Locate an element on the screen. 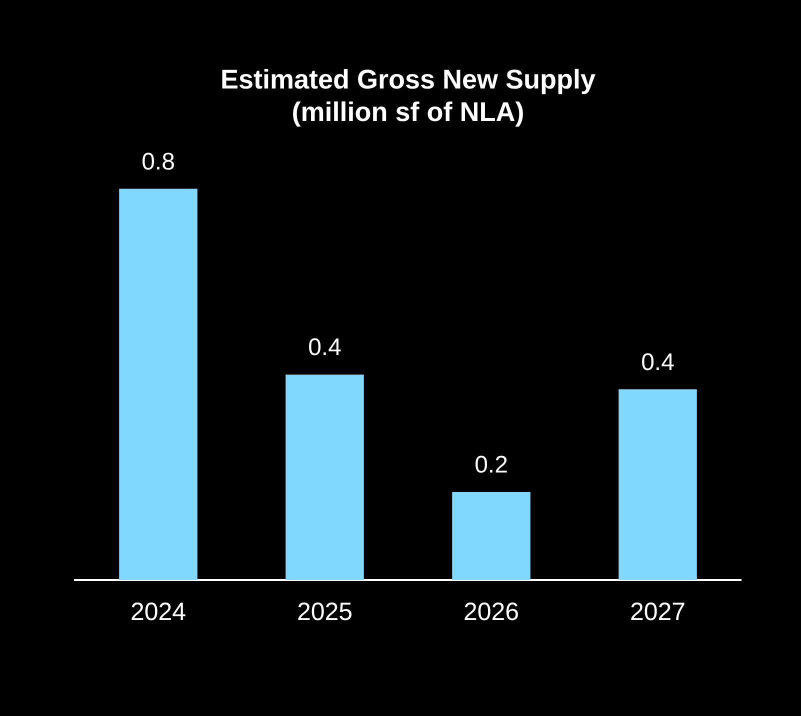  x-tick-label: 2024 is located at coordinates (158, 612).